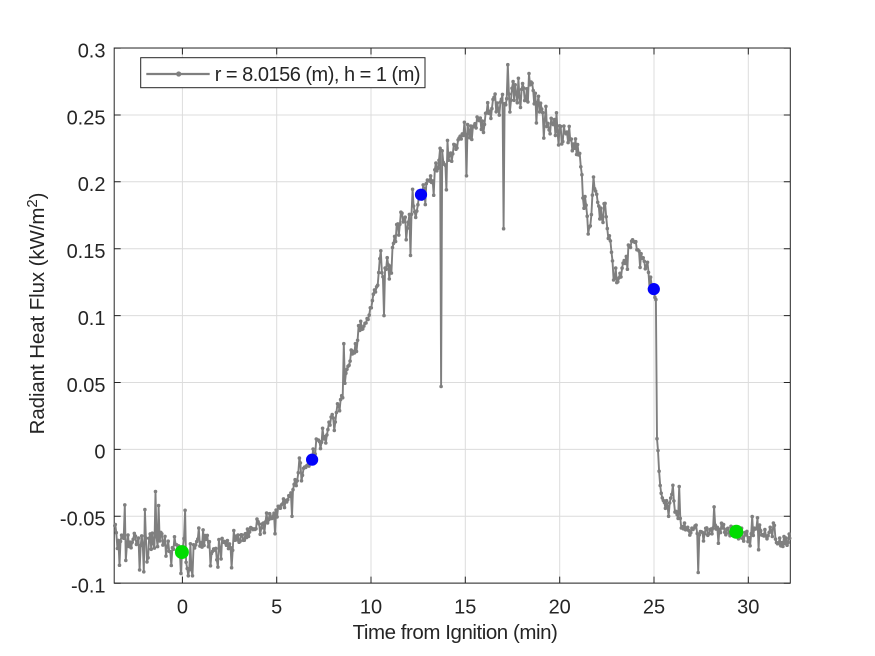 Image resolution: width=875 pixels, height=656 pixels. What do you see at coordinates (86, 252) in the screenshot?
I see `svg-text: 0.15` at bounding box center [86, 252].